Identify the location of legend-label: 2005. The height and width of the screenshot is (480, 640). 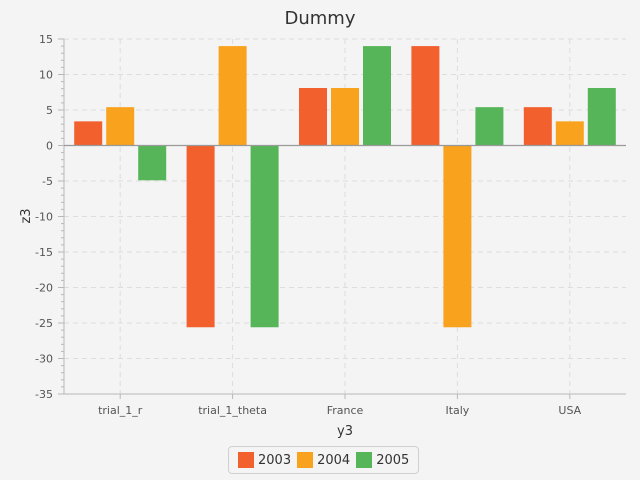
(393, 460).